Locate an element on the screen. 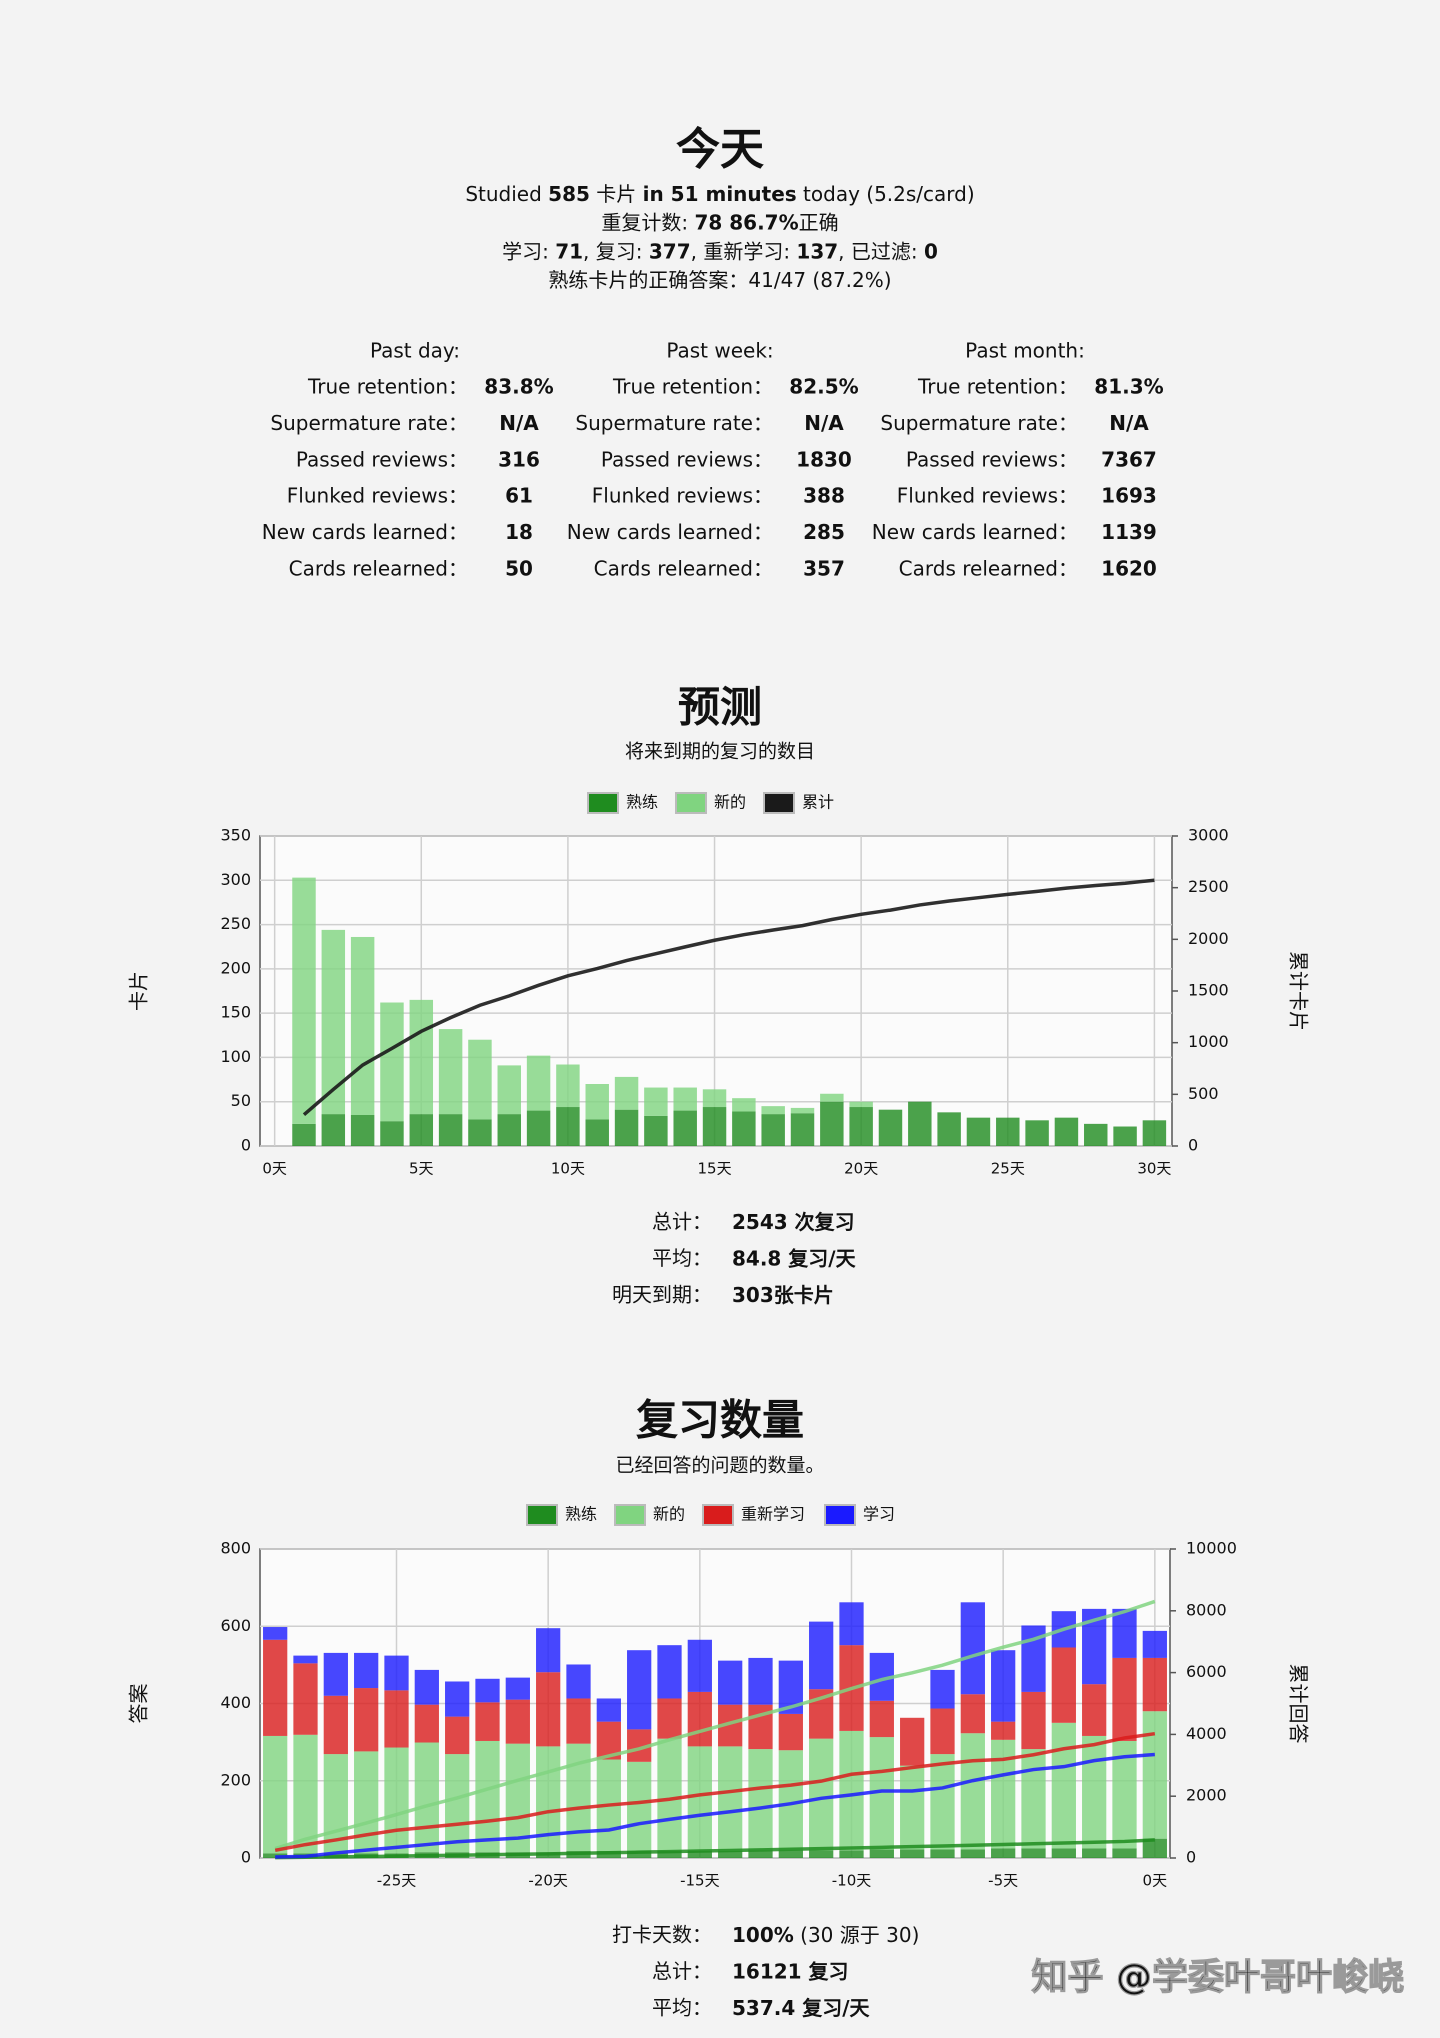 The image size is (1440, 2038). text-segment: 16121 复习 is located at coordinates (790, 1971).